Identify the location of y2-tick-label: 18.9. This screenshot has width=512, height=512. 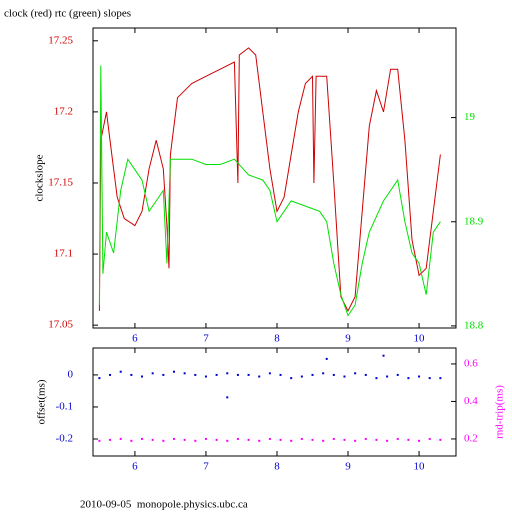
(474, 221).